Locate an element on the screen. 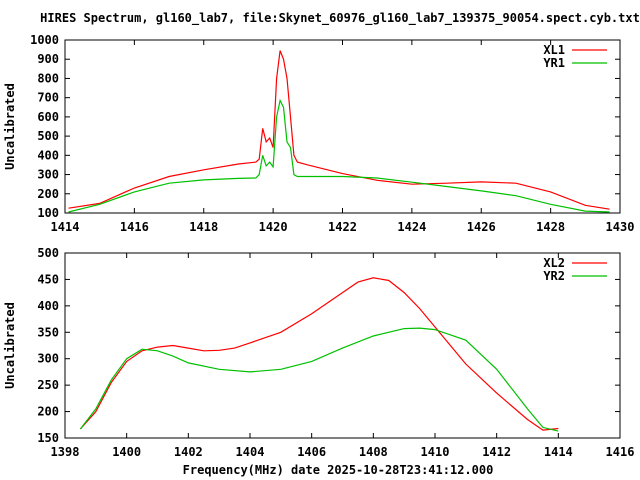 Image resolution: width=640 pixels, height=480 pixels. legend-label: XL1 is located at coordinates (554, 50).